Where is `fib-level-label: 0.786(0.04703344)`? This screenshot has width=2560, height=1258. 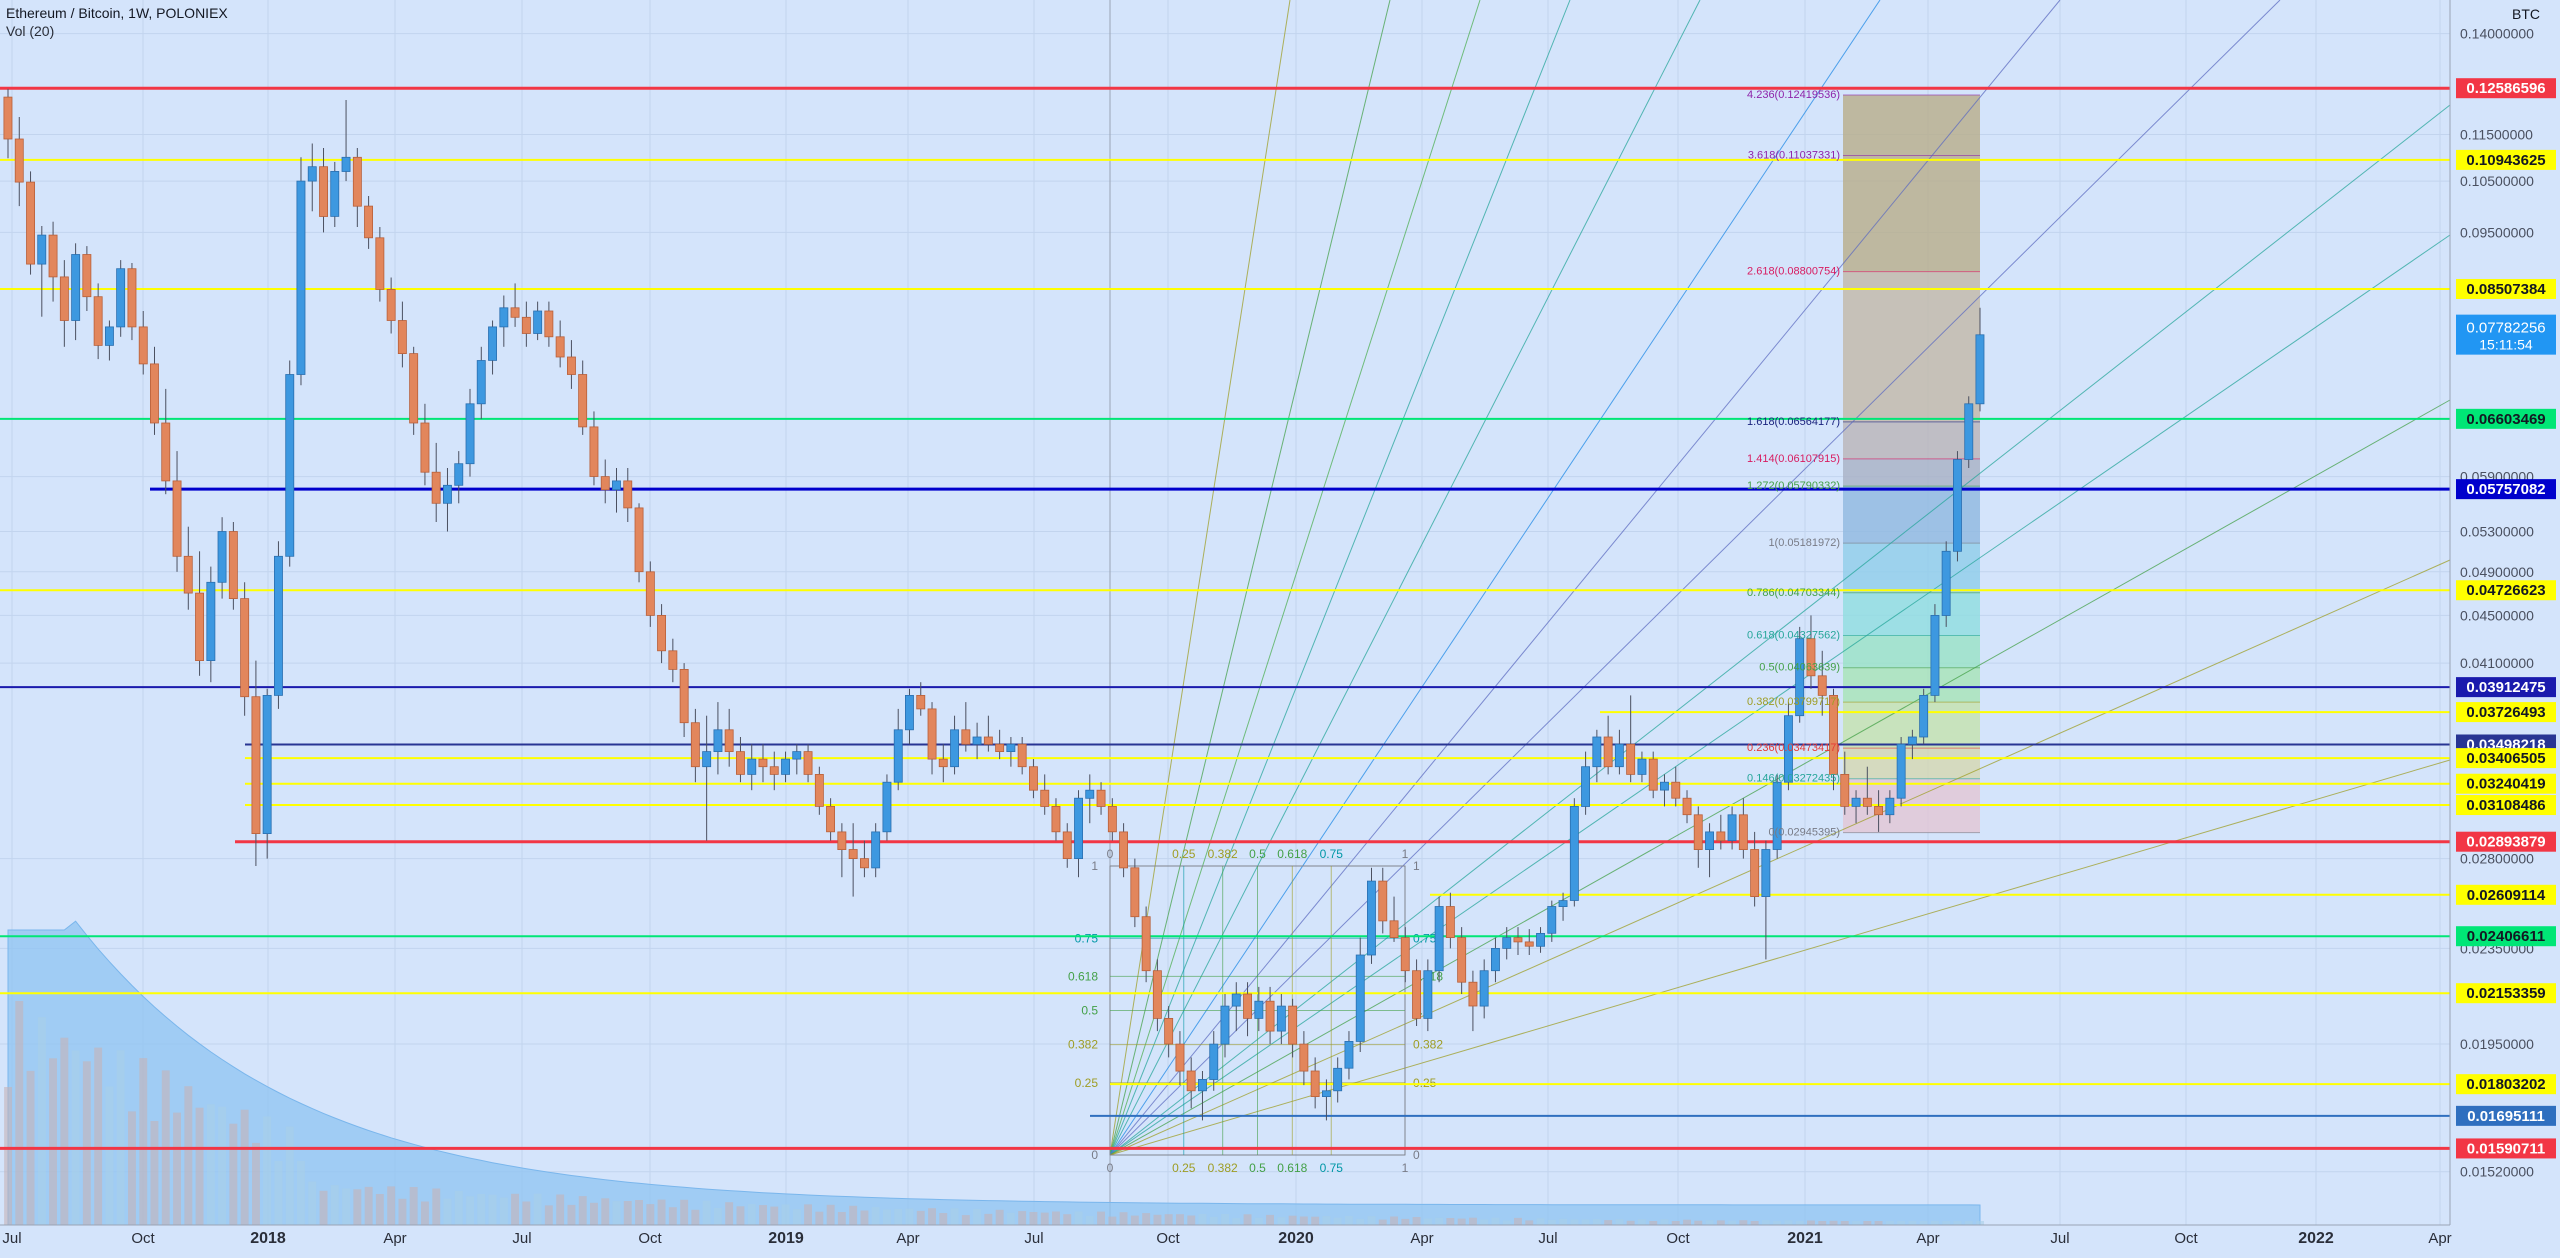 fib-level-label: 0.786(0.04703344) is located at coordinates (1793, 593).